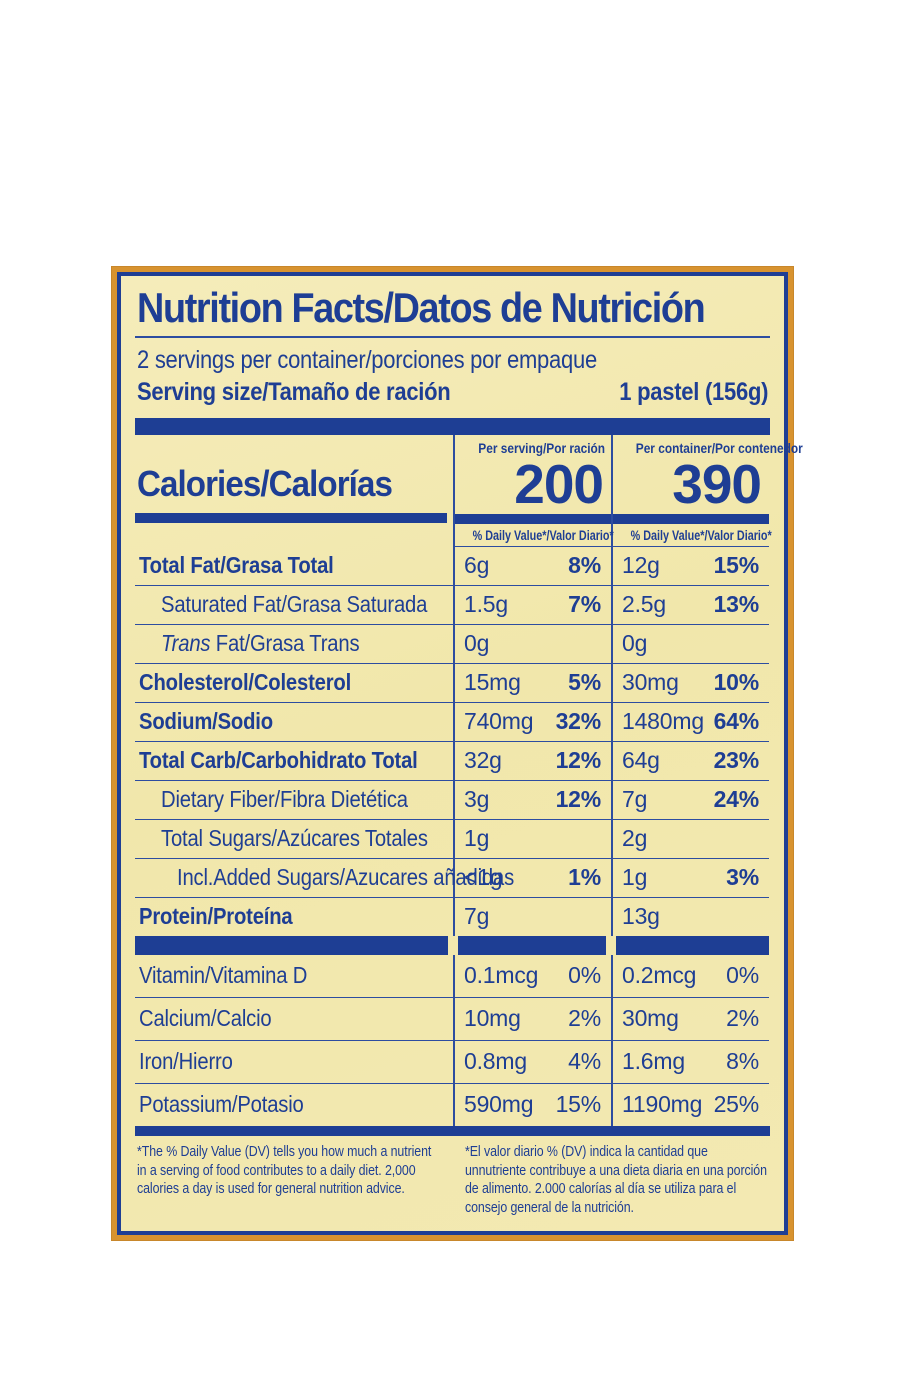 The width and height of the screenshot is (900, 1400). I want to click on amount: 1.6mg, so click(653, 1061).